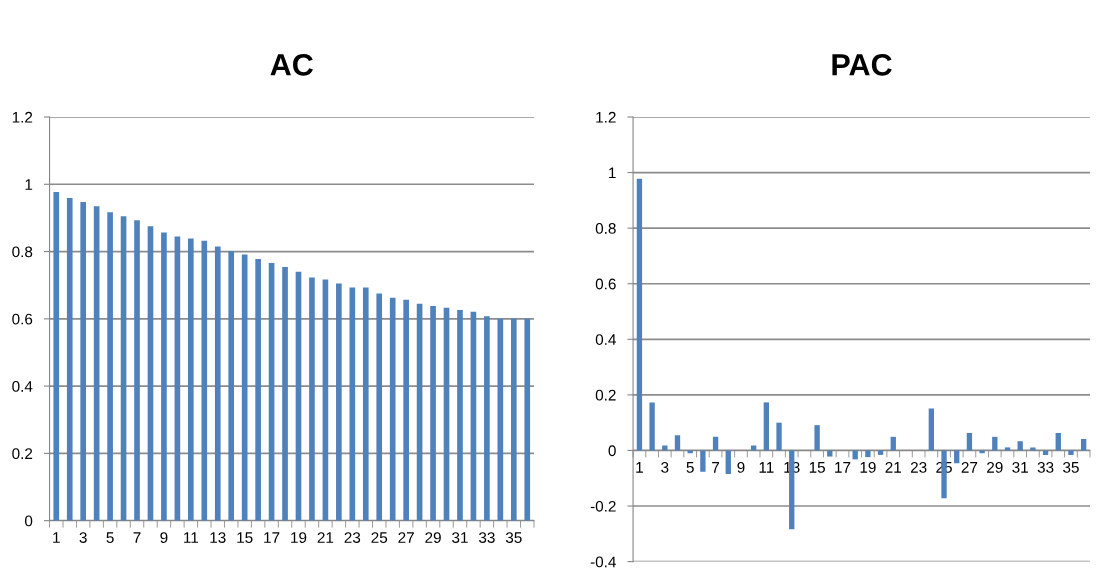 The width and height of the screenshot is (1101, 585). What do you see at coordinates (603, 562) in the screenshot?
I see `y-tick-label: -0.4` at bounding box center [603, 562].